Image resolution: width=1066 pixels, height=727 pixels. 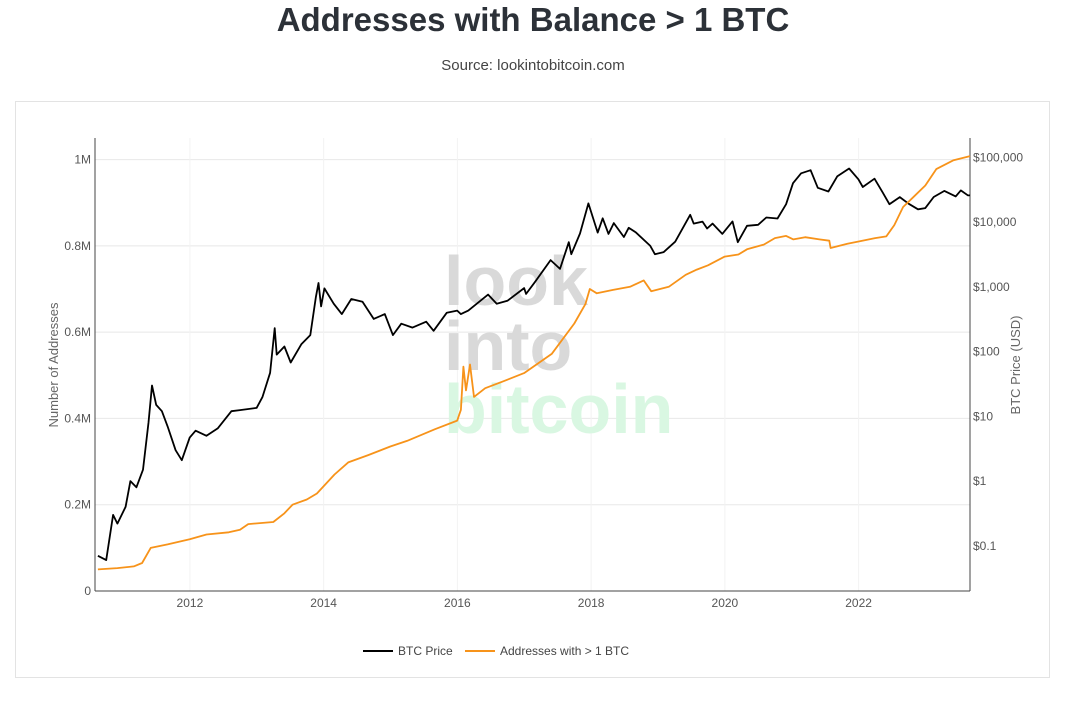 What do you see at coordinates (725, 603) in the screenshot?
I see `x-tick-label: 2020` at bounding box center [725, 603].